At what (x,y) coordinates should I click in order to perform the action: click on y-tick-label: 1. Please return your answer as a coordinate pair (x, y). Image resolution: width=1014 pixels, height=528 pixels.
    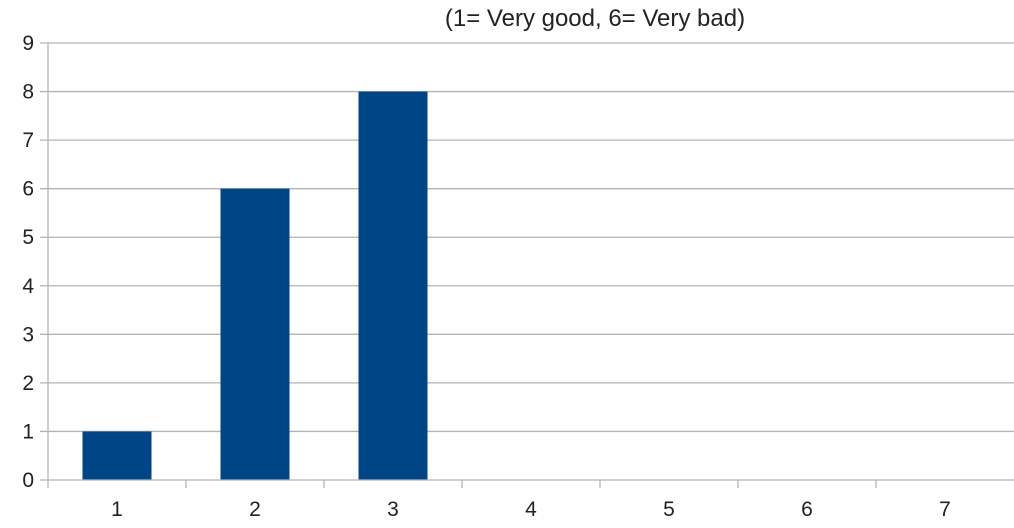
    Looking at the image, I should click on (28, 431).